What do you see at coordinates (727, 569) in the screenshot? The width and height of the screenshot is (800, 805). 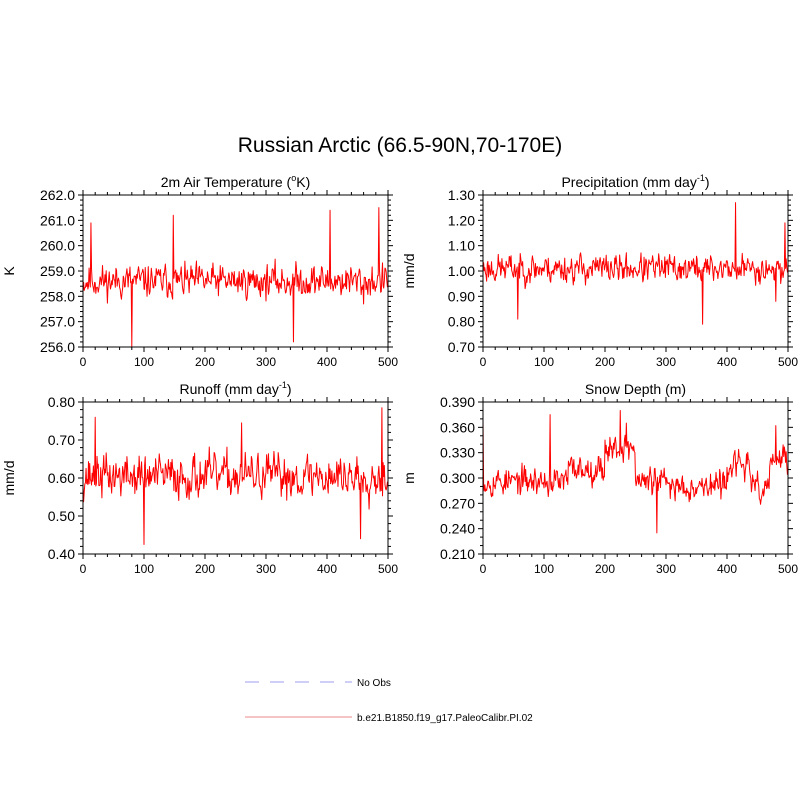 I see `snow-xtick-label: 400` at bounding box center [727, 569].